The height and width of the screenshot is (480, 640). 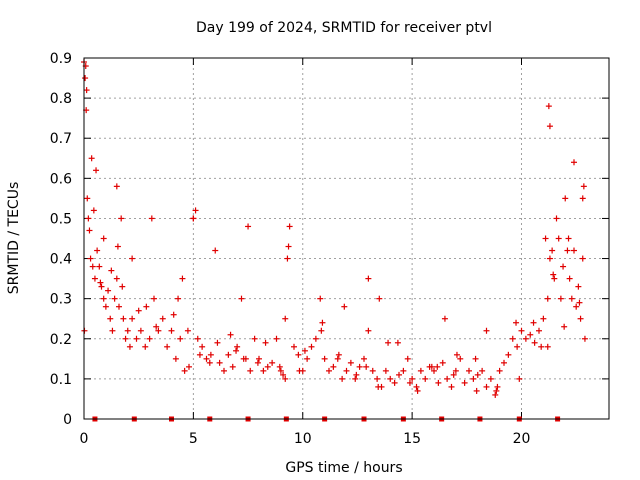 What do you see at coordinates (522, 439) in the screenshot?
I see `x-tick-label: 20` at bounding box center [522, 439].